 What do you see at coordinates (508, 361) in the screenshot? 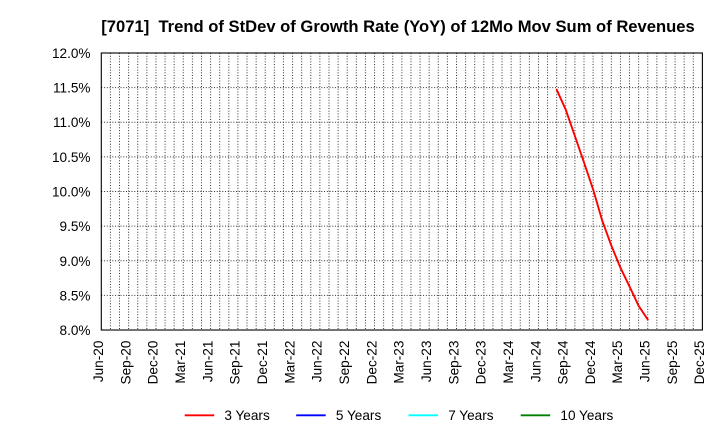
I see `svg-text: Mar-24` at bounding box center [508, 361].